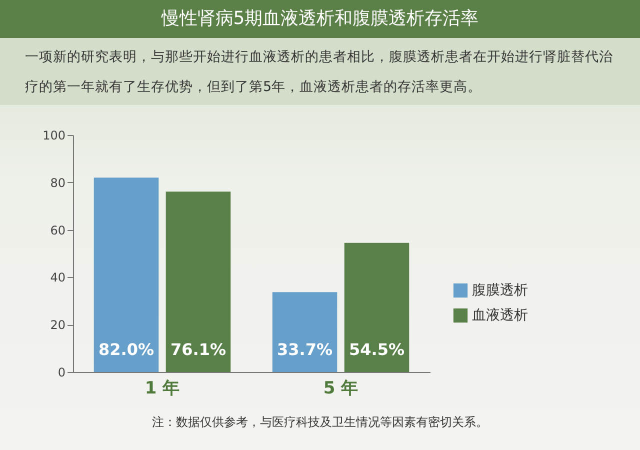  I want to click on data-label: 33.7%, so click(305, 349).